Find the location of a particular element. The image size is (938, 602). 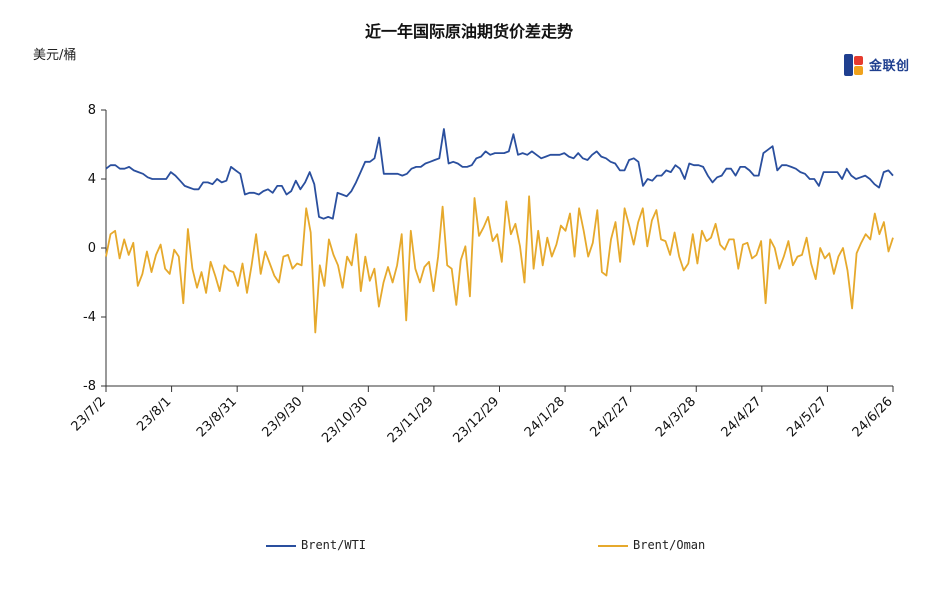

x-tick-label: 24/5/27 is located at coordinates (807, 417).